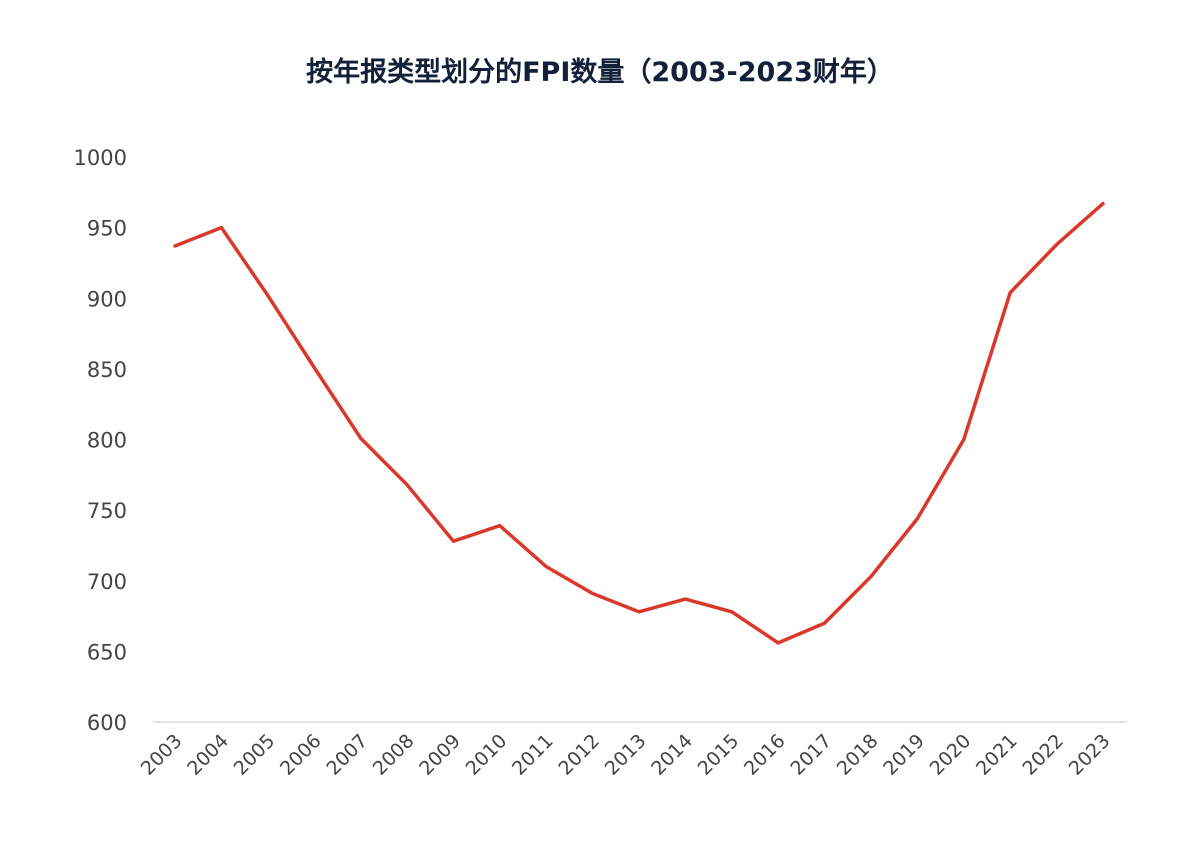 The width and height of the screenshot is (1200, 856). I want to click on x-tick-label: 2011, so click(533, 755).